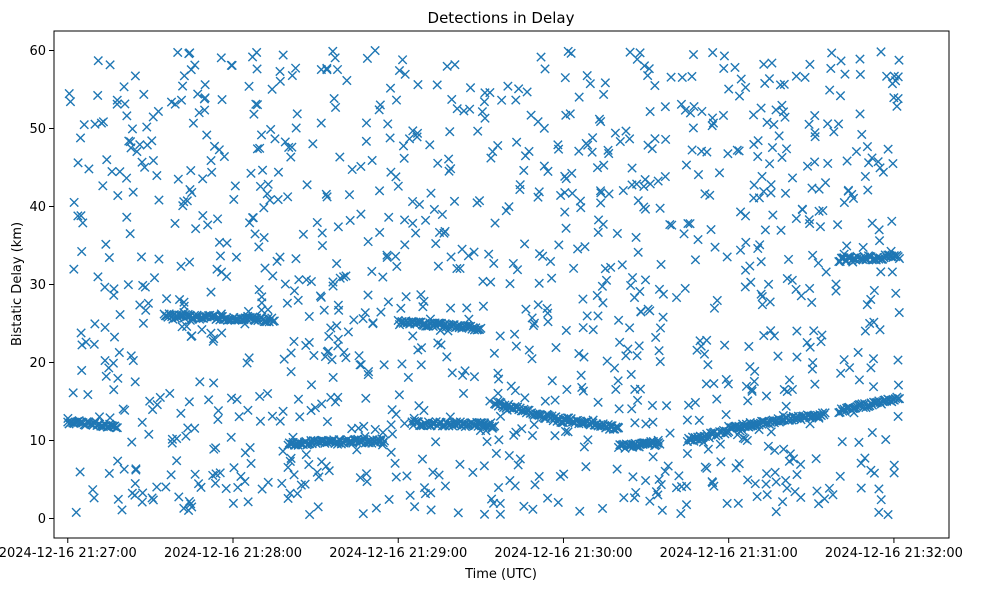 The width and height of the screenshot is (984, 590). What do you see at coordinates (37, 441) in the screenshot?
I see `y-tick-label: 10` at bounding box center [37, 441].